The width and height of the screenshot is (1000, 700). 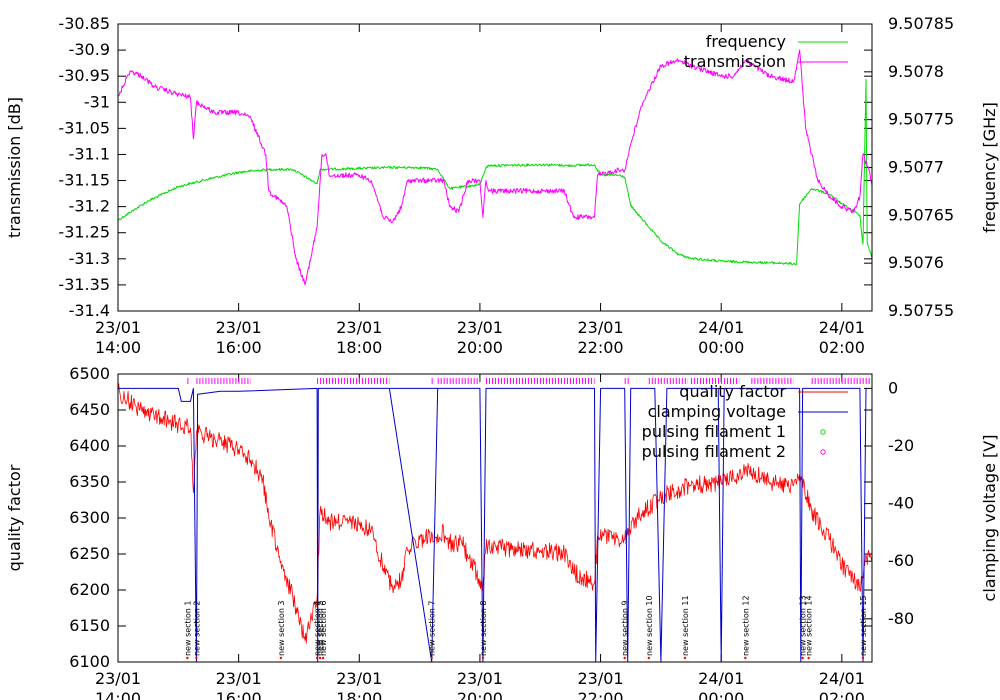 What do you see at coordinates (480, 347) in the screenshot?
I see `x-tick-time: 20:00` at bounding box center [480, 347].